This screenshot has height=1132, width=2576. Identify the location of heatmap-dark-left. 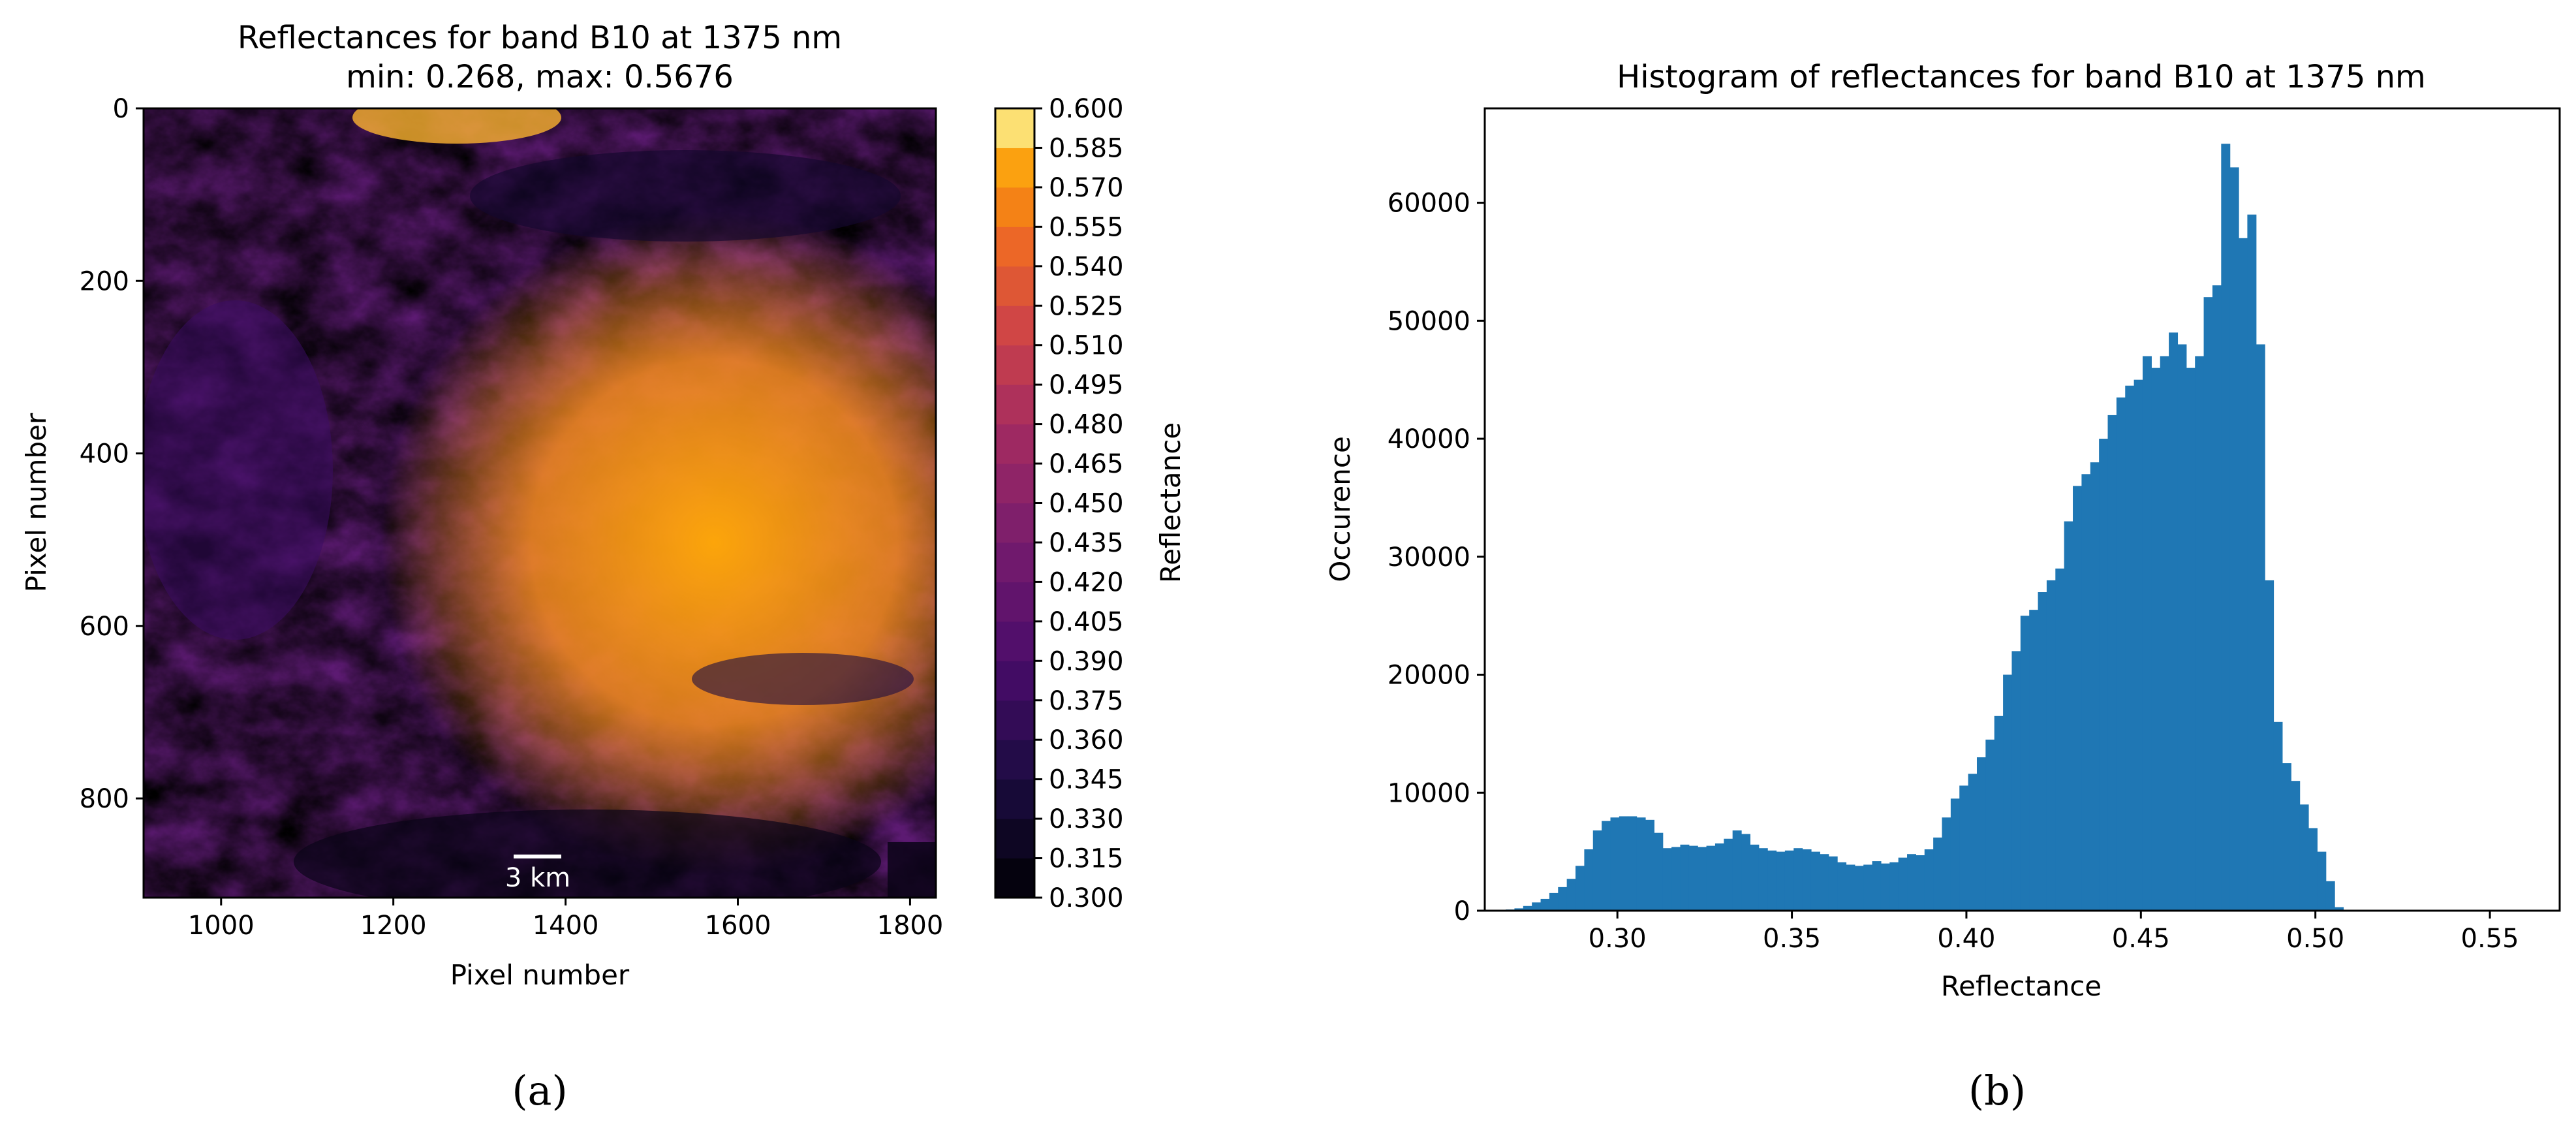
(238, 470).